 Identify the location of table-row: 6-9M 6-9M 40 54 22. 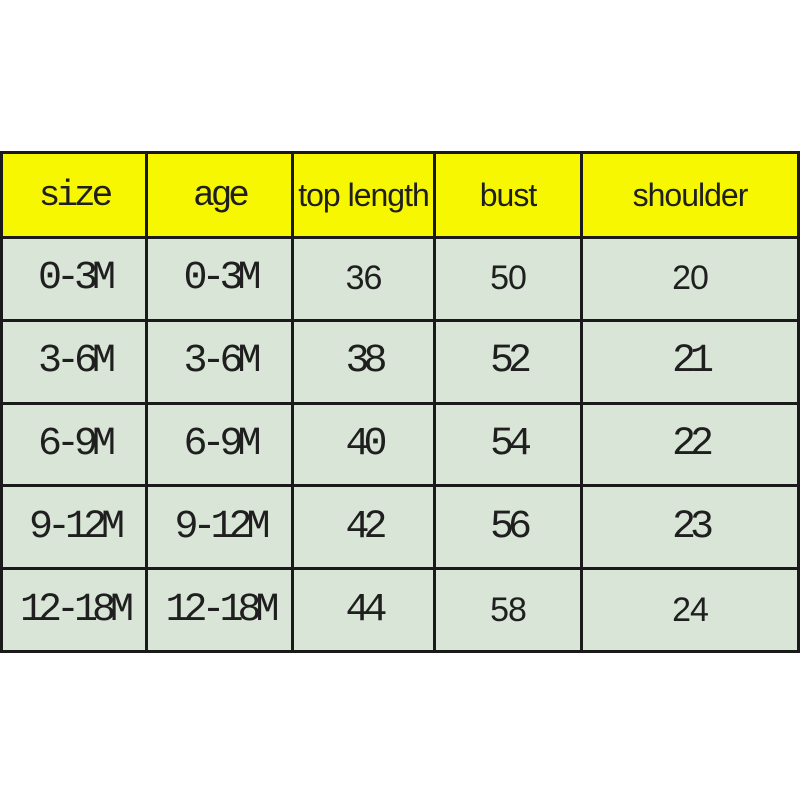
(400, 444).